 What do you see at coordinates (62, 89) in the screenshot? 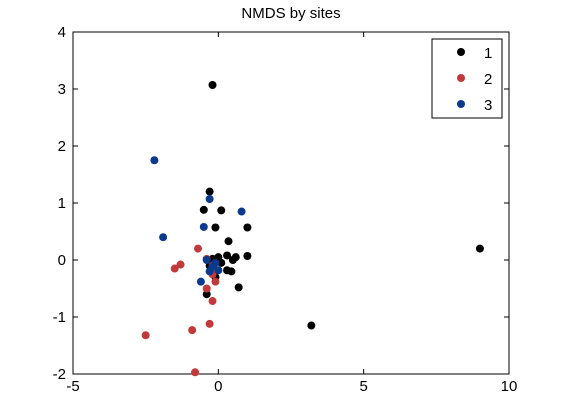
I see `y-tick-label: 3` at bounding box center [62, 89].